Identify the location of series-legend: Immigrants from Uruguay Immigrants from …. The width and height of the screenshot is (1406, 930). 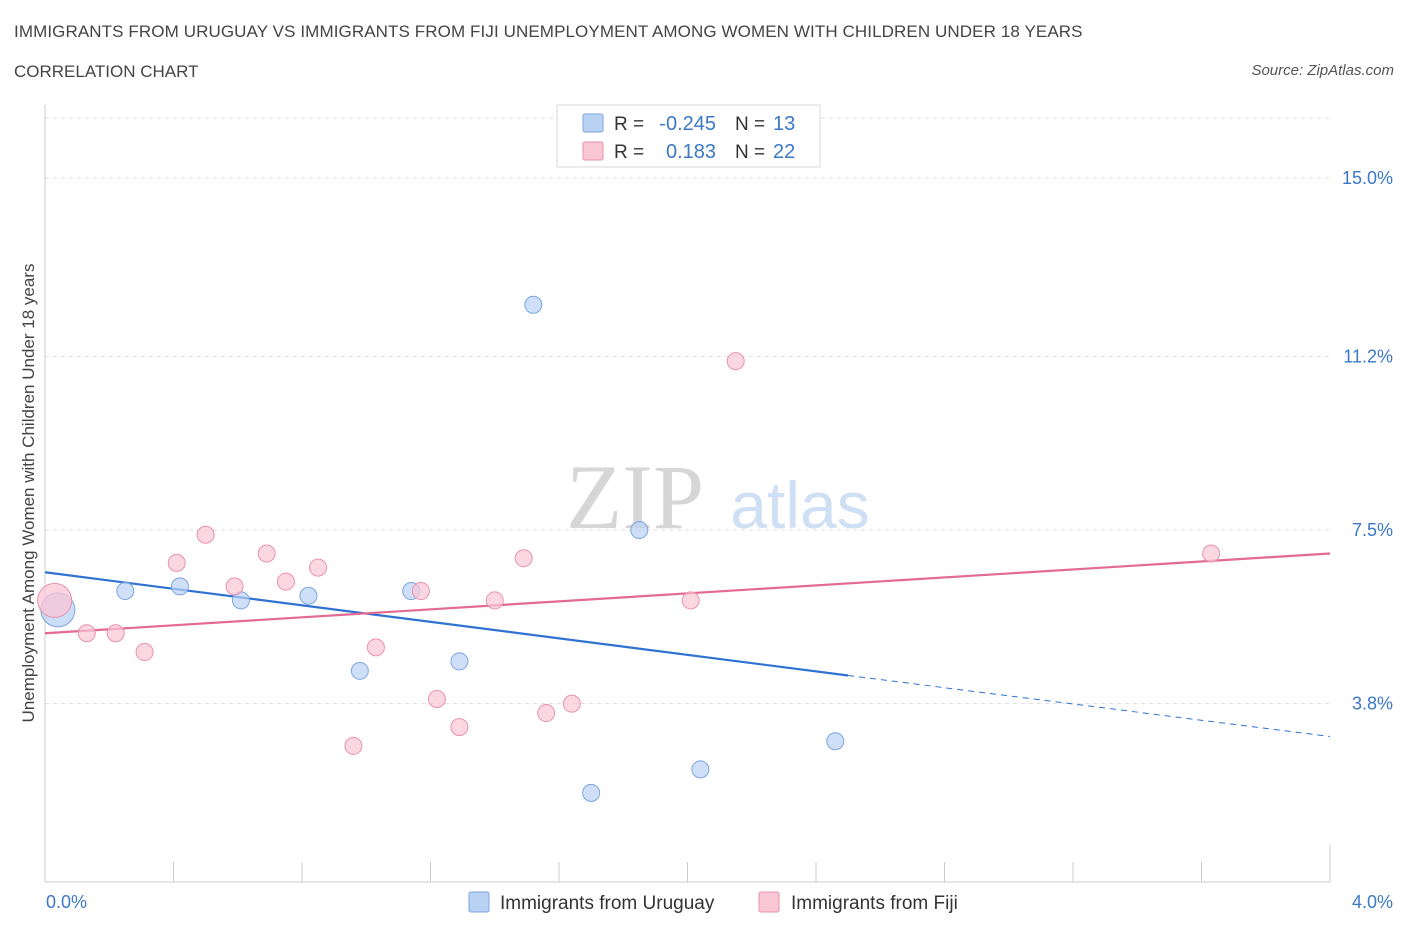
(713, 902).